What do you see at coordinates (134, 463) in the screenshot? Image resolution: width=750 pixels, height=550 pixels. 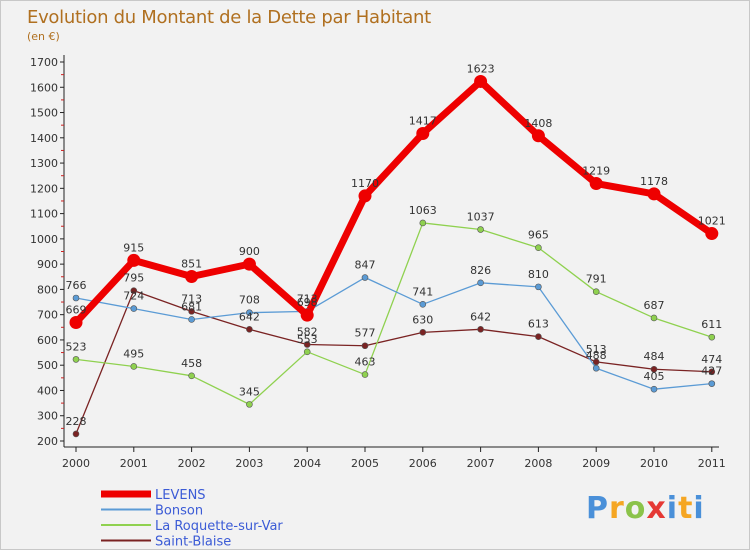 I see `x-tick-label: 2001` at bounding box center [134, 463].